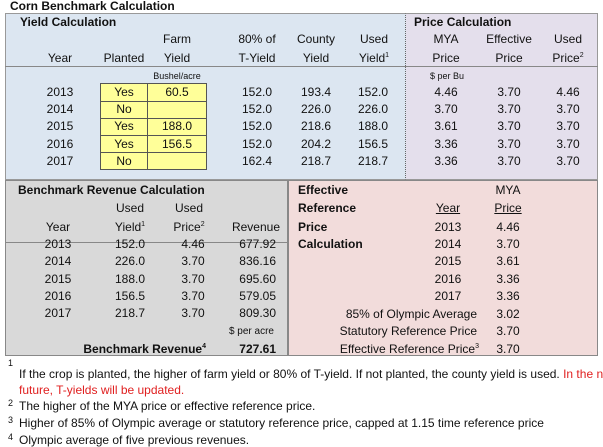 Image resolution: width=603 pixels, height=447 pixels. Describe the element at coordinates (316, 58) in the screenshot. I see `header-county-yield: Yield` at that location.